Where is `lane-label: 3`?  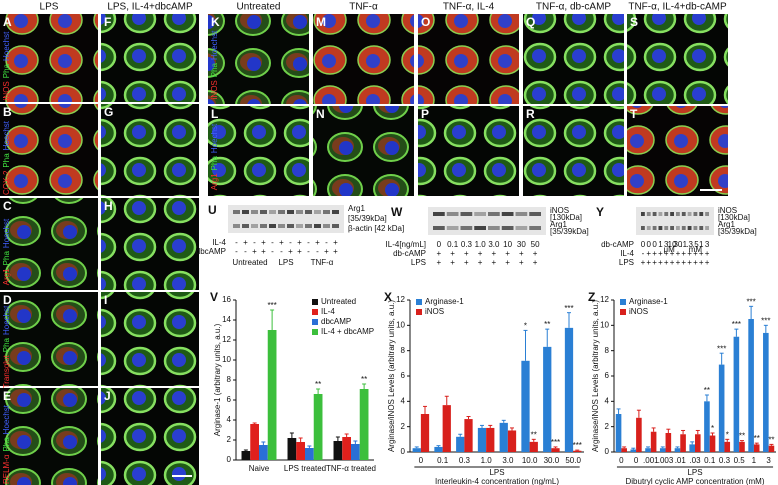 lane-label: 3 is located at coordinates (666, 244).